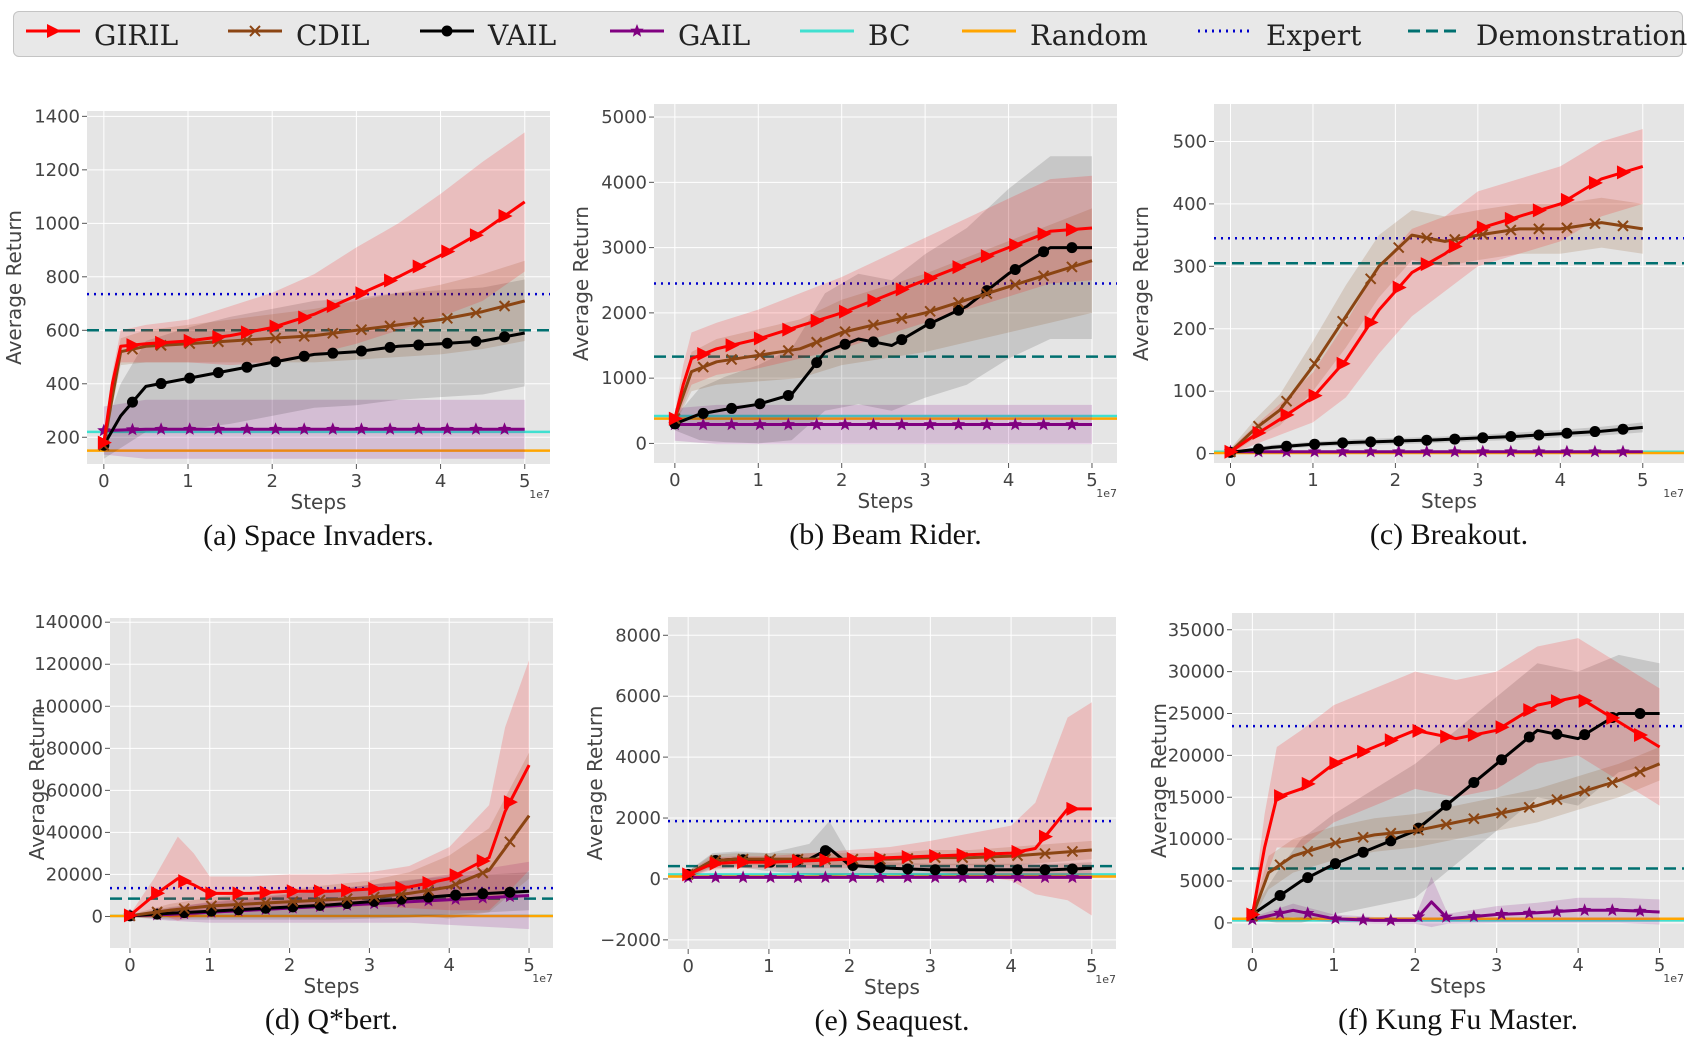 This screenshot has width=1693, height=1052. I want to click on y-tick-label: 100000, so click(68, 706).